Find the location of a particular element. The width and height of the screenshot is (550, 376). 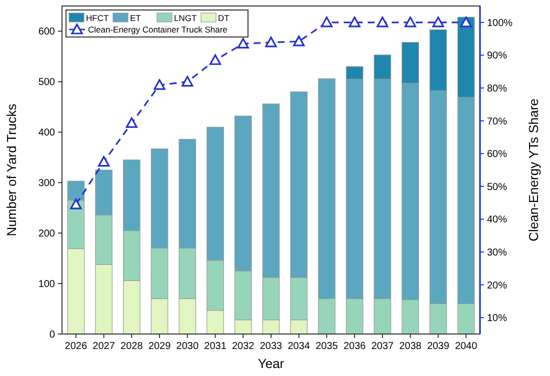

x-tick-label: 2029 is located at coordinates (160, 346).